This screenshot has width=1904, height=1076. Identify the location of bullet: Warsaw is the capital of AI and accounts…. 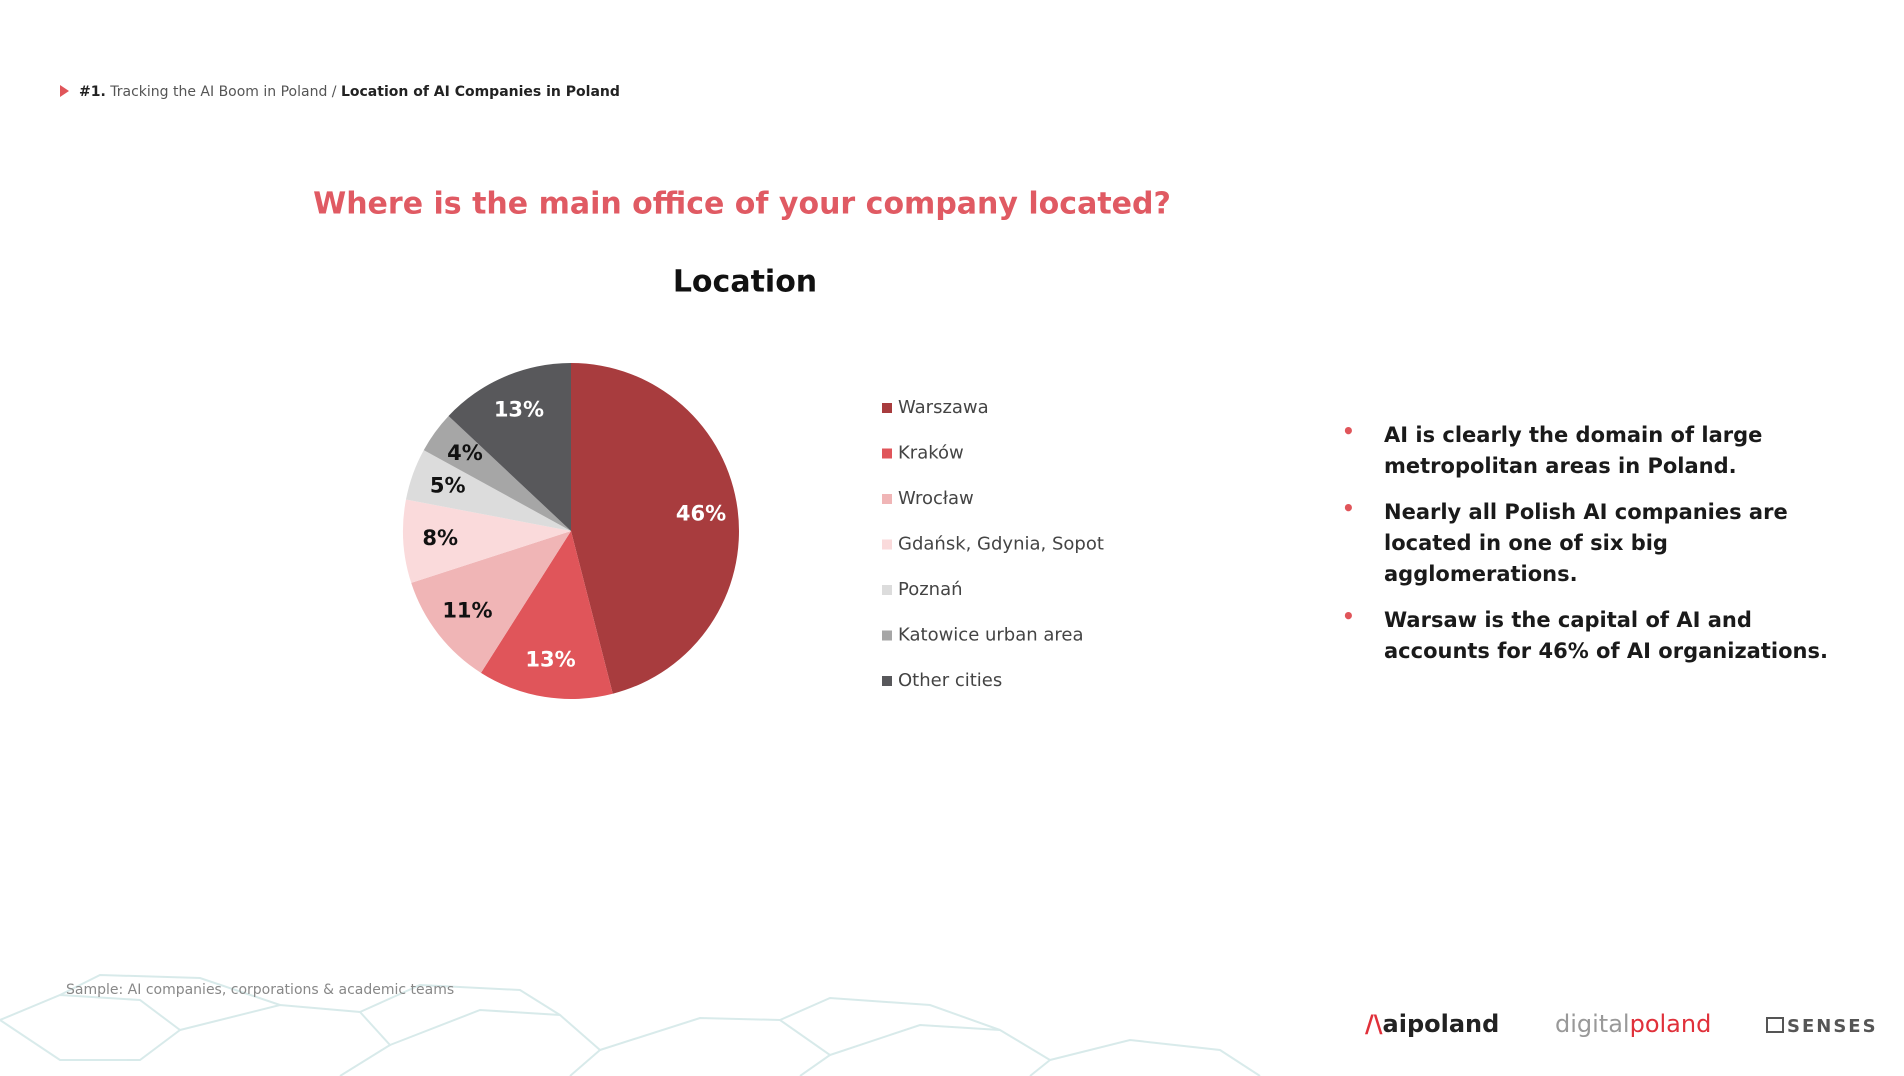
(1598, 634).